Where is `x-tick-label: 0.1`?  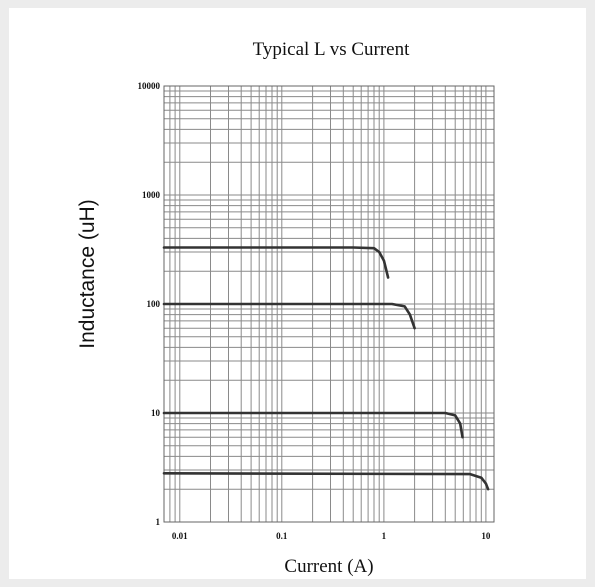 x-tick-label: 0.1 is located at coordinates (282, 536).